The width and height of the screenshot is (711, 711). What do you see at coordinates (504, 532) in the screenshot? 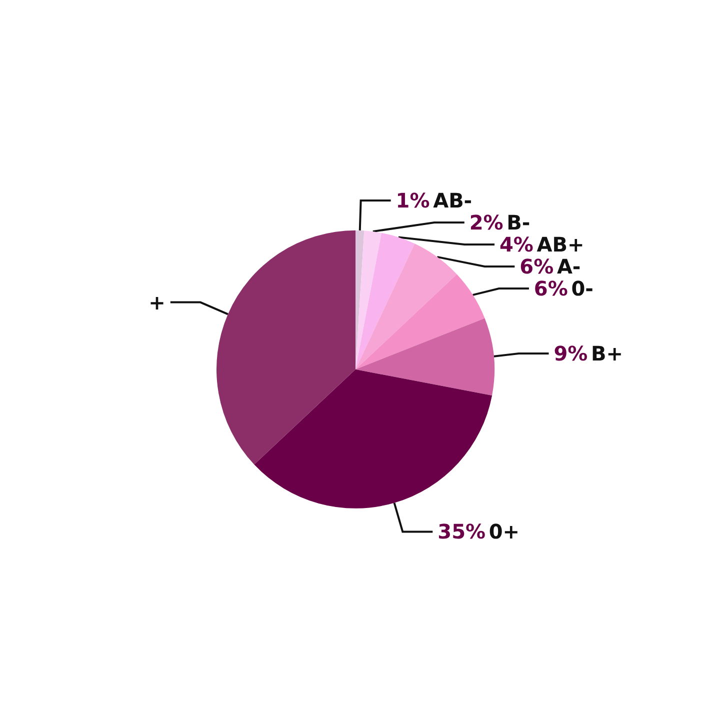
I see `slice-label: 0+` at bounding box center [504, 532].